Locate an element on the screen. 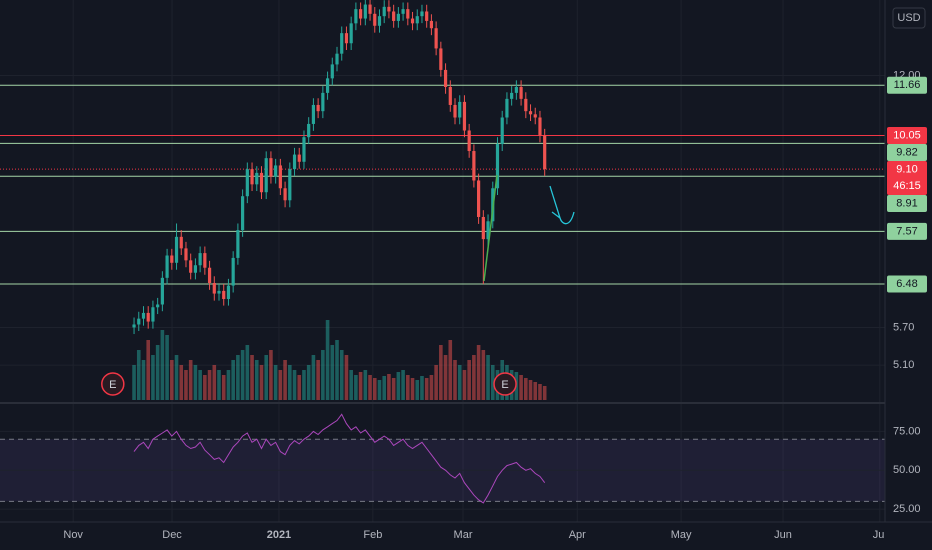 Image resolution: width=932 pixels, height=550 pixels. y-tick-label: 5.70 is located at coordinates (903, 327).